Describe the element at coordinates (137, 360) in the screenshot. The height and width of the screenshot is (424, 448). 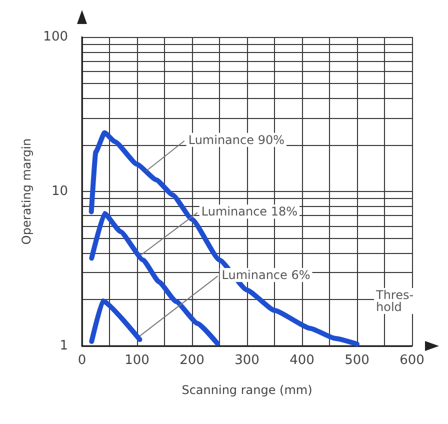
I see `x-tick-label: 100` at that location.